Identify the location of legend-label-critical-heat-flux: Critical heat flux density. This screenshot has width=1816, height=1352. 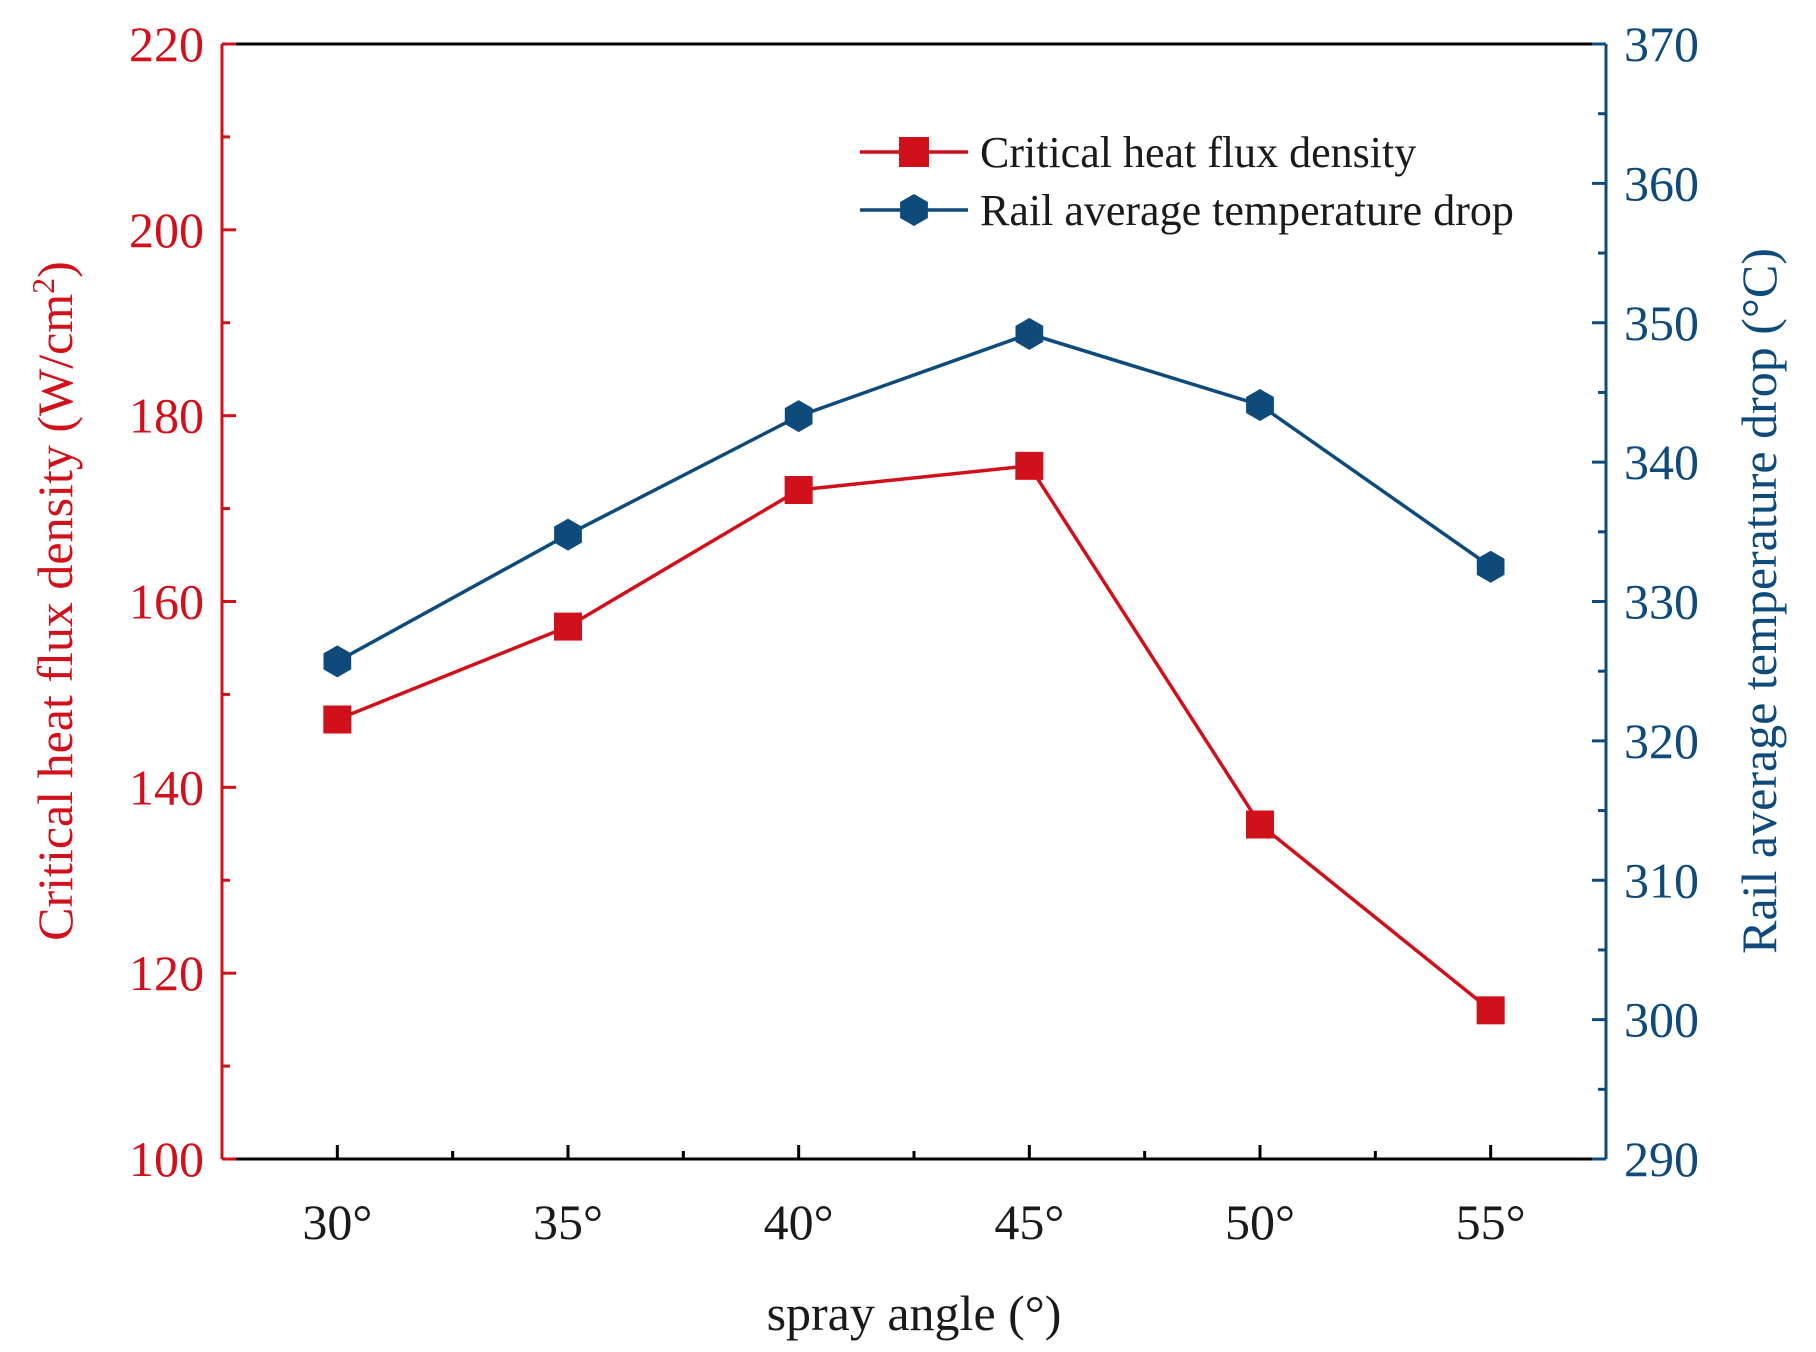
(1198, 152).